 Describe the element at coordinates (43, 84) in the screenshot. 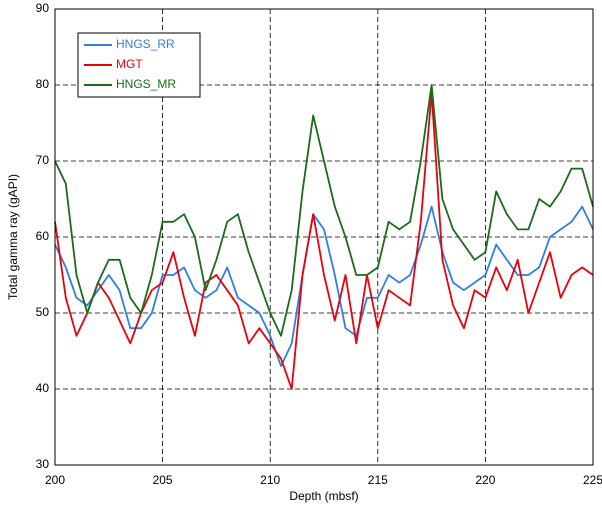

I see `y-tick-label: 80` at that location.